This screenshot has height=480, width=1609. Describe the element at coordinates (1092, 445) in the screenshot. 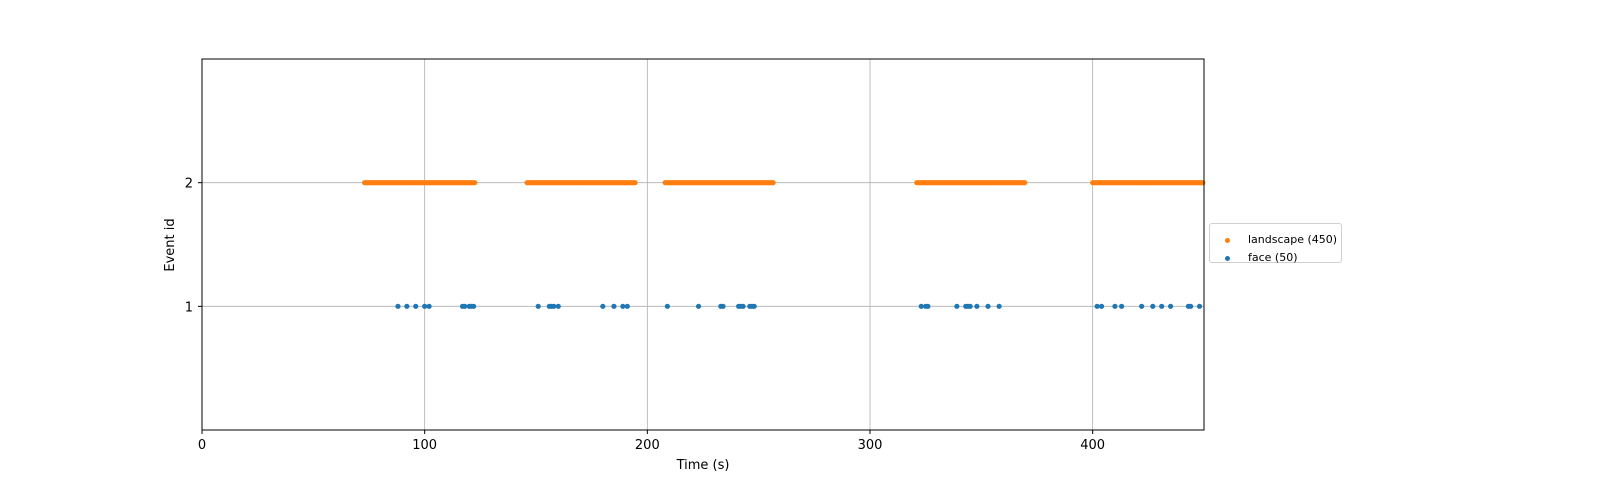

I see `x-tick-label: 400` at that location.